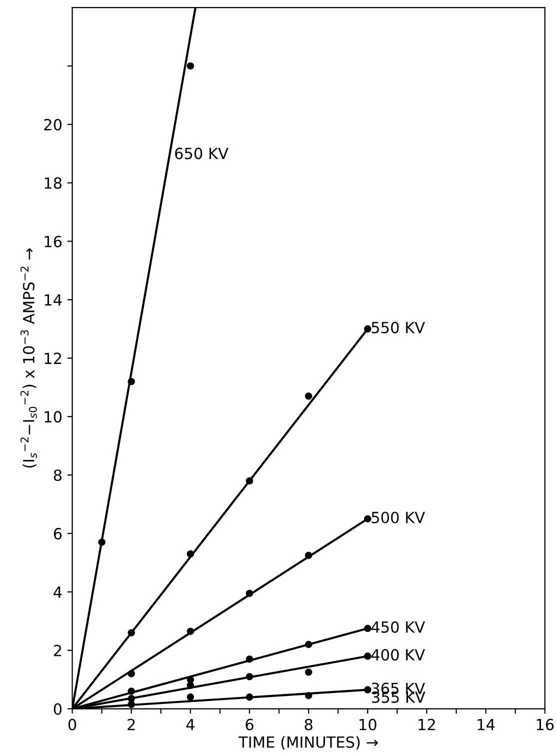 This screenshot has width=556, height=754. What do you see at coordinates (58, 592) in the screenshot?
I see `y-tick-label: 4` at bounding box center [58, 592].